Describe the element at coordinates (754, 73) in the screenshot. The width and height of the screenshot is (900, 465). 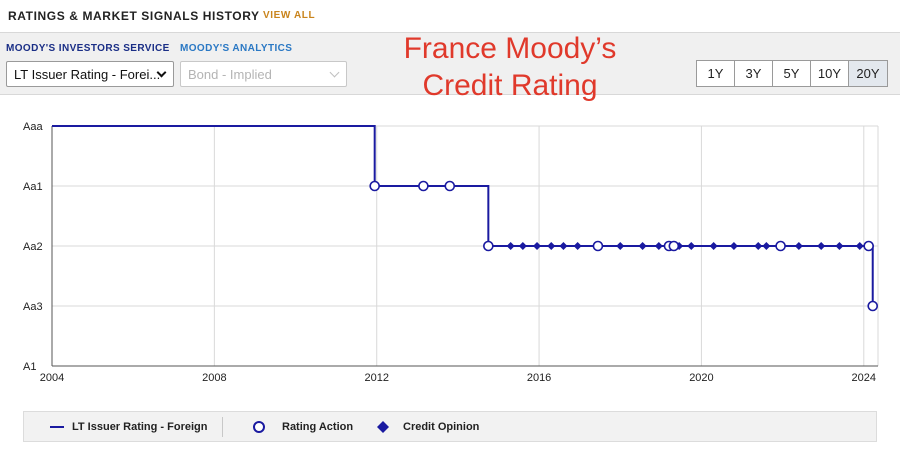
I see `period-button-3y: 3Y` at that location.